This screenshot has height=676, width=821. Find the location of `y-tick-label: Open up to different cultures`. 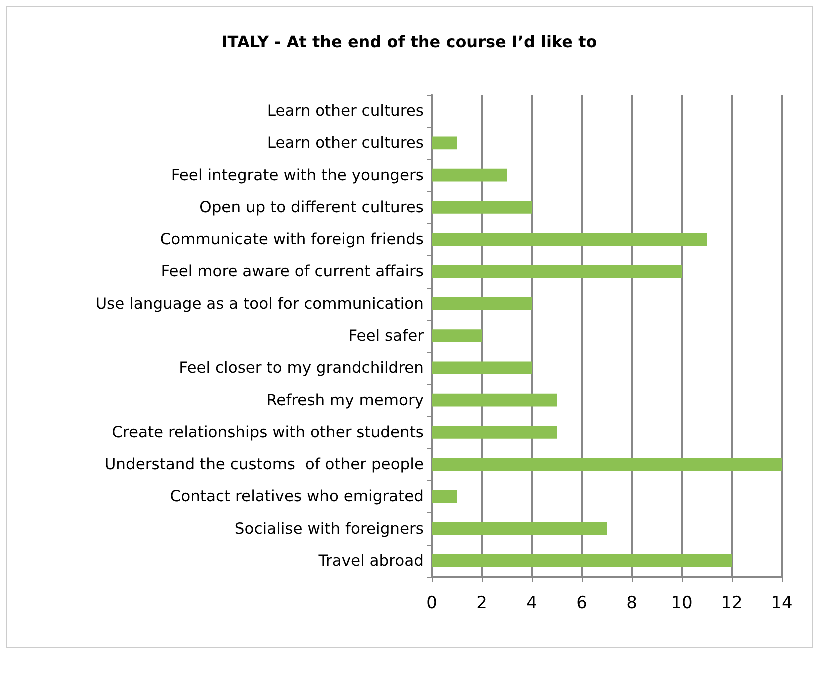

y-tick-label: Open up to different cultures is located at coordinates (312, 207).